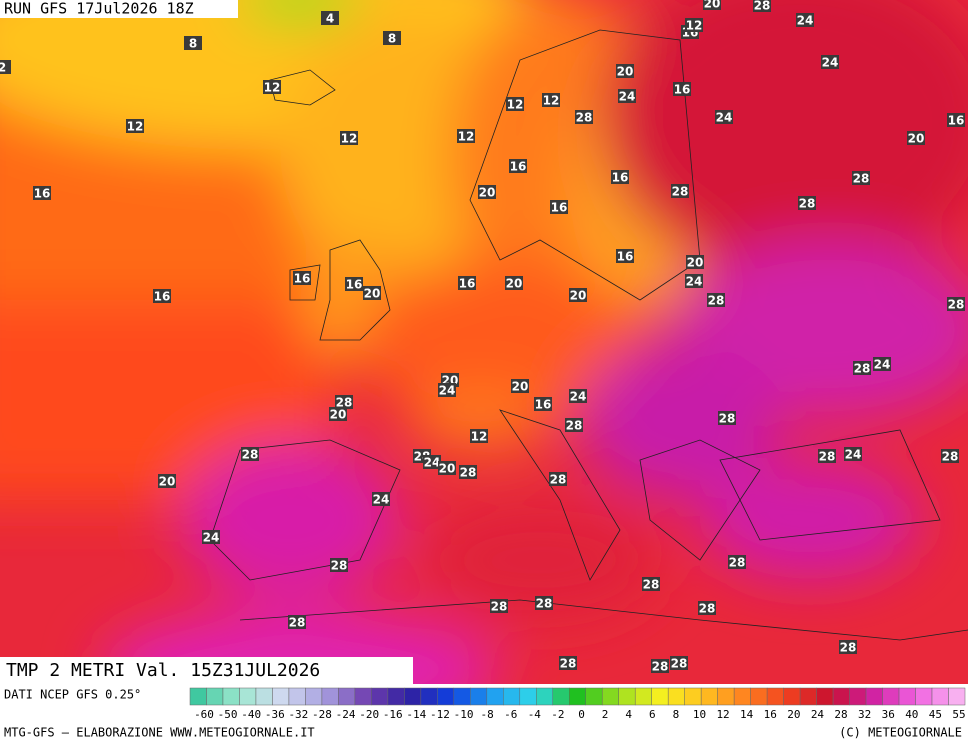 The image size is (968, 749). I want to click on colorbar-tick-label: -20, so click(369, 714).